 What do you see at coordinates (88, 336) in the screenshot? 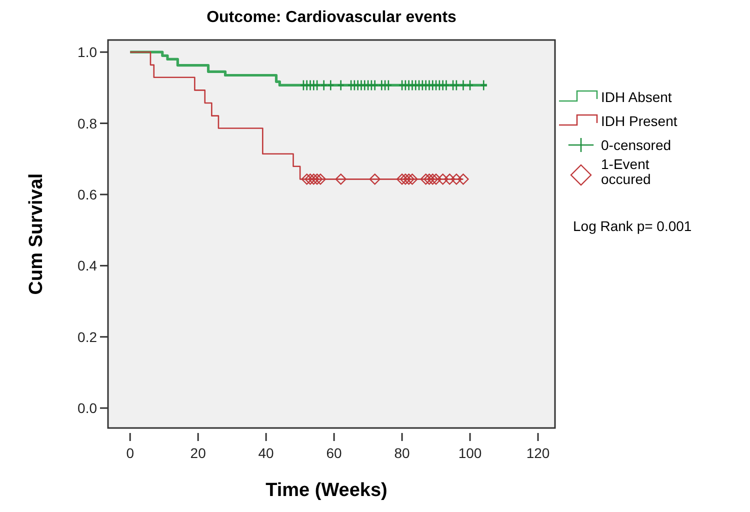
I see `y-tick-label: 0.2` at bounding box center [88, 336].